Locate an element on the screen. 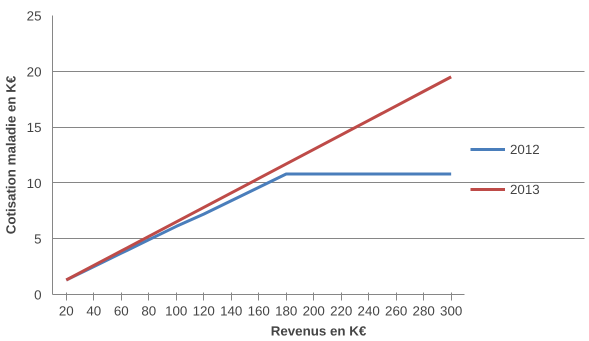 The image size is (589, 341). x-tick-label: 300 is located at coordinates (451, 311).